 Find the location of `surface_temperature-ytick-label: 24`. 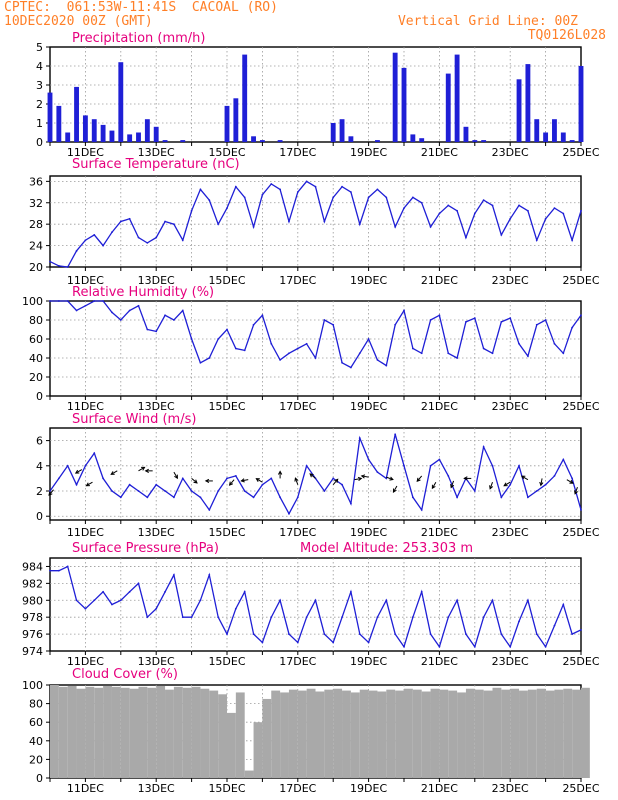

surface_temperature-ytick-label: 24 is located at coordinates (36, 246).